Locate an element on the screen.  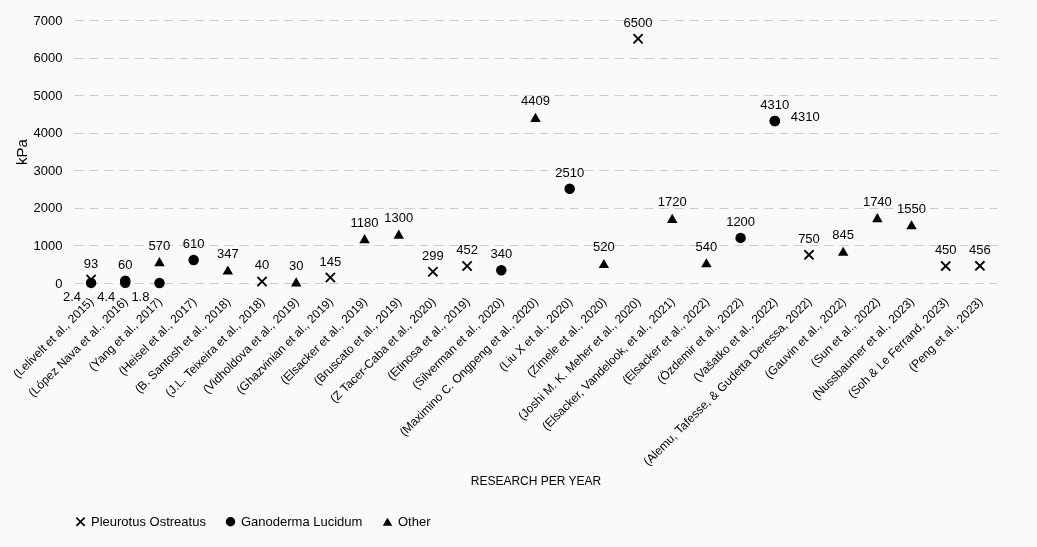
y-axis-title: kPa is located at coordinates (21, 151).